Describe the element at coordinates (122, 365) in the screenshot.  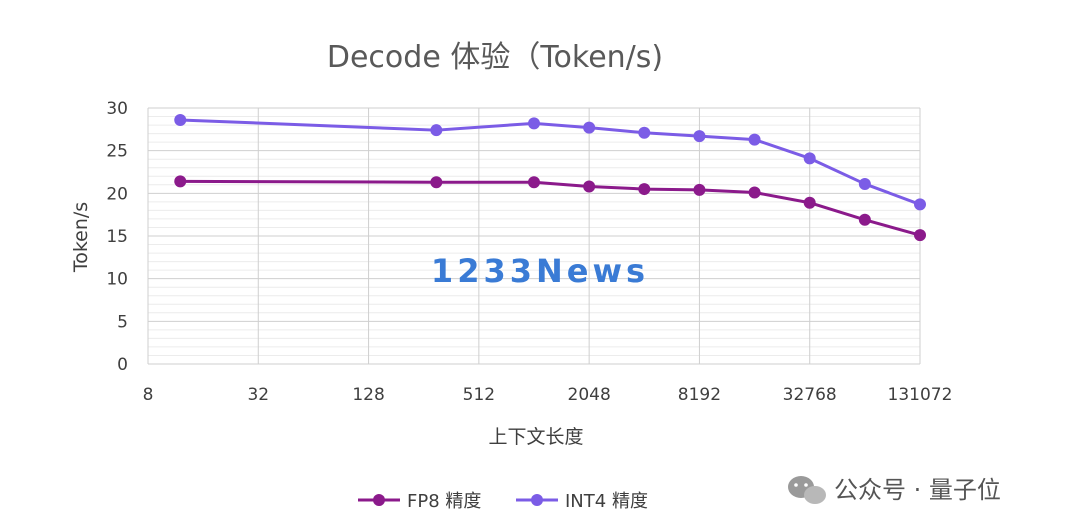
I see `y-tick-label: 0` at that location.